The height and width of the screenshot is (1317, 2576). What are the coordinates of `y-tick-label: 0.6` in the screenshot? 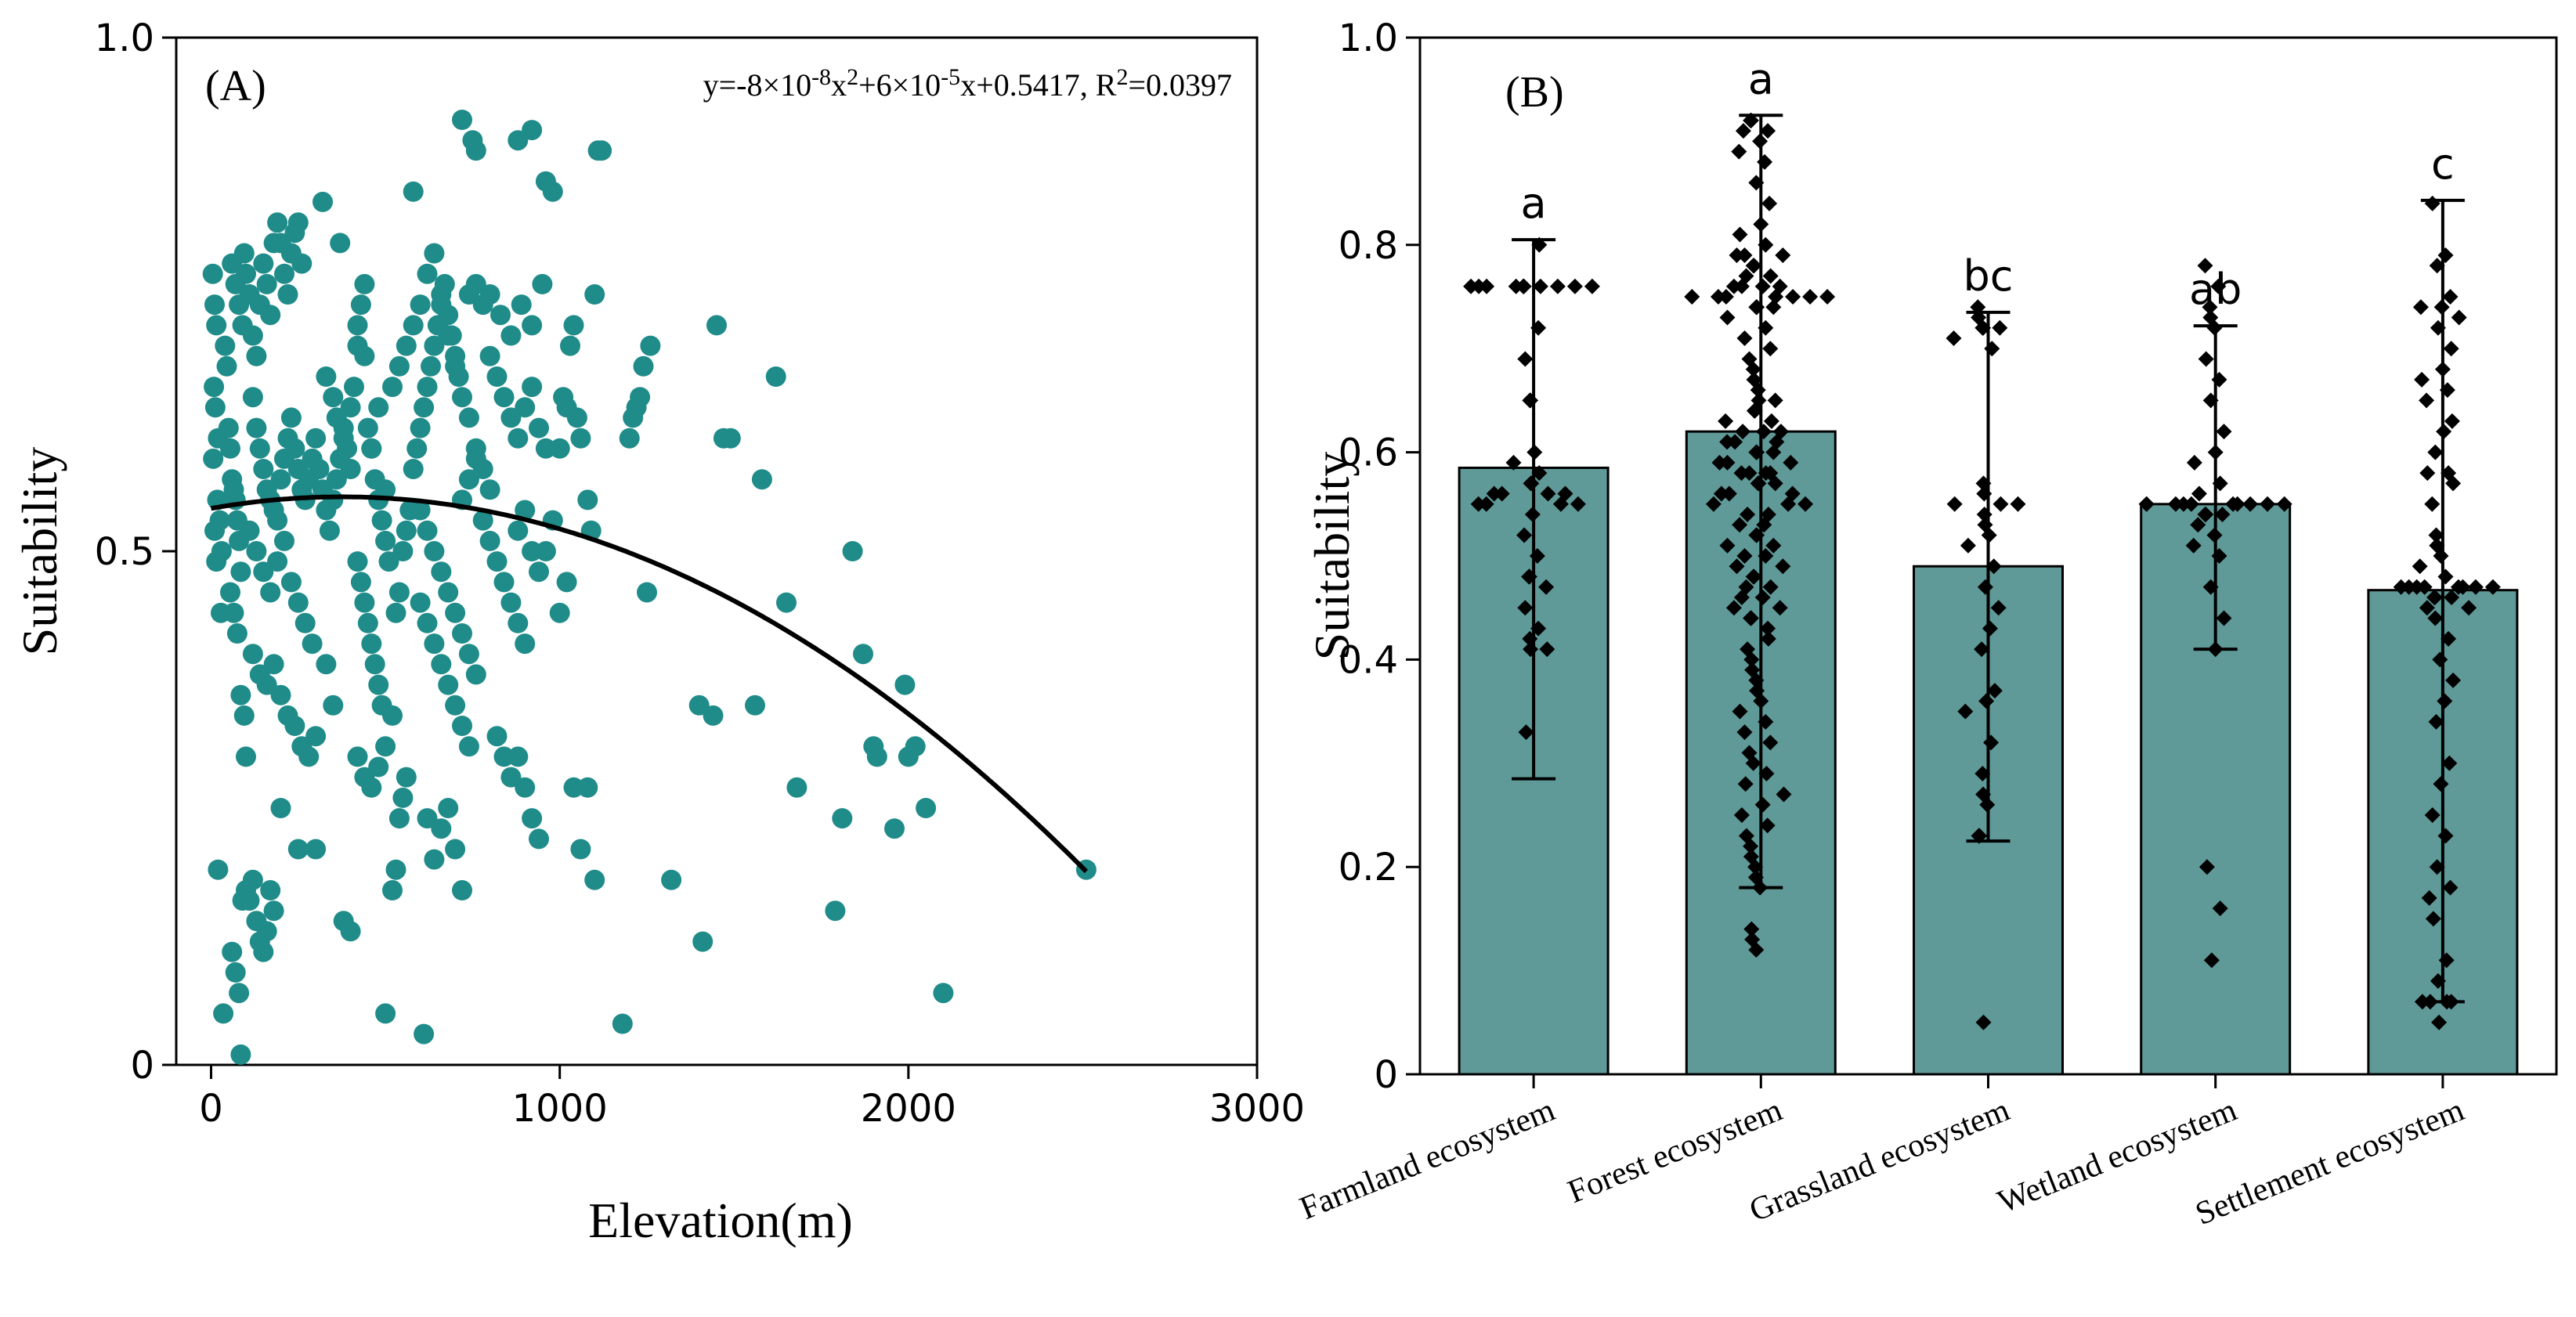 It's located at (1368, 453).